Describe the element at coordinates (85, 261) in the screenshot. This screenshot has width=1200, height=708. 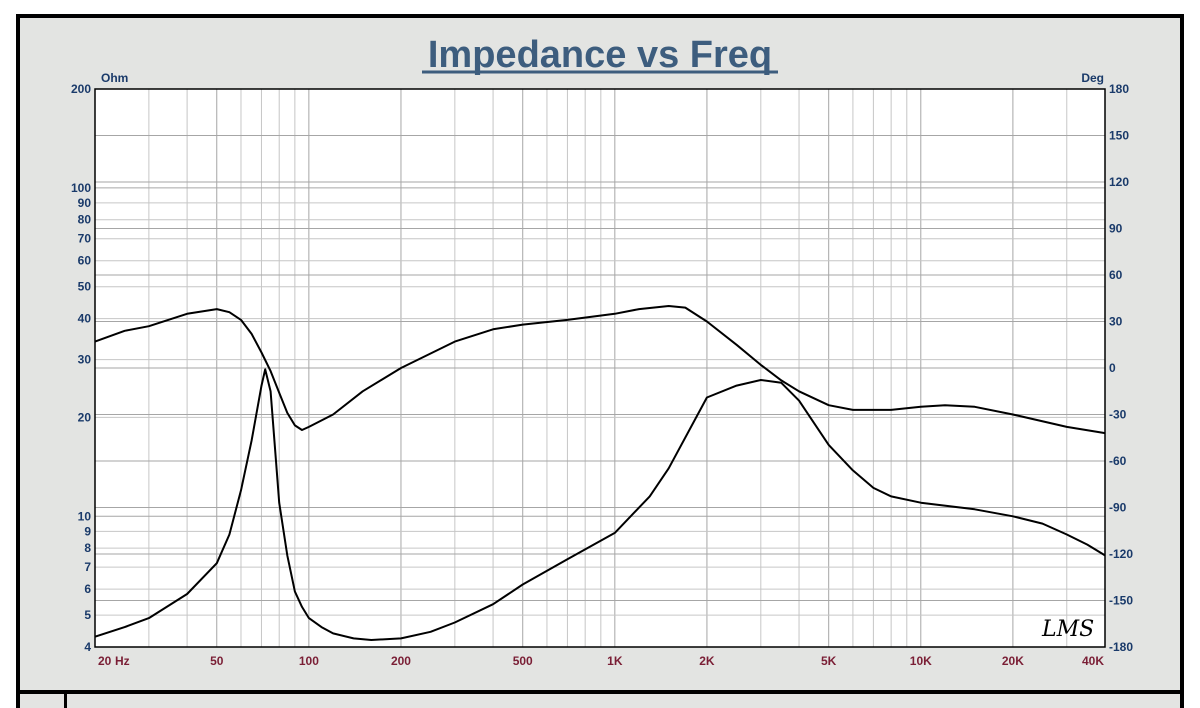
I see `y-left-tick-label: 60` at that location.